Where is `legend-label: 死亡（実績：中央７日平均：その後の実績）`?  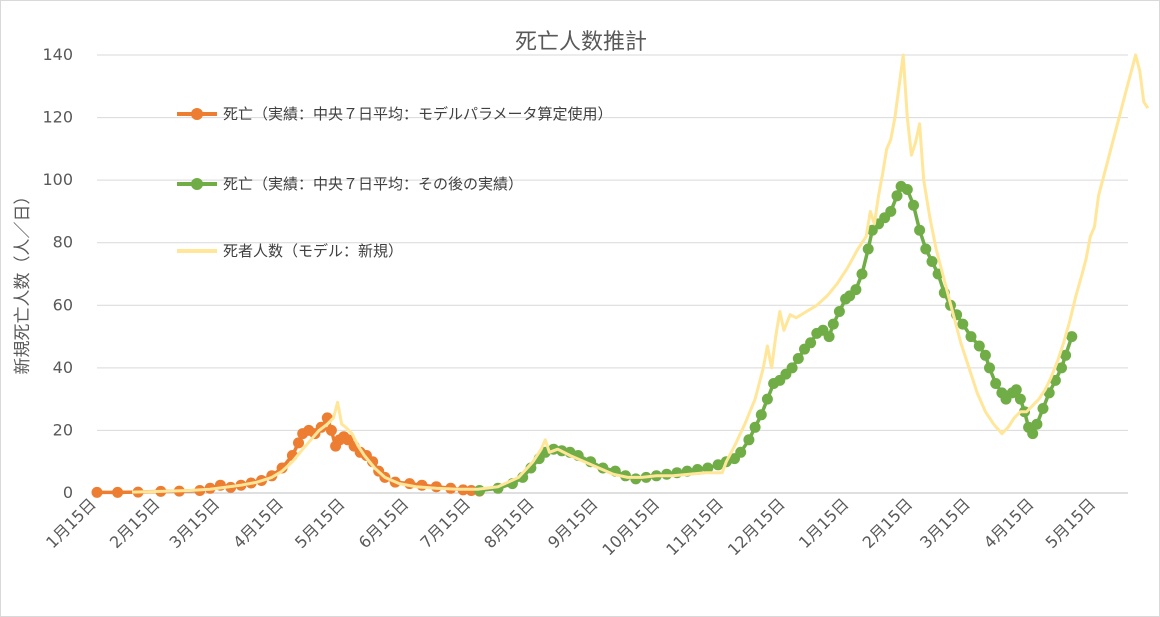
legend-label: 死亡（実績：中央７日平均：その後の実績） is located at coordinates (373, 184).